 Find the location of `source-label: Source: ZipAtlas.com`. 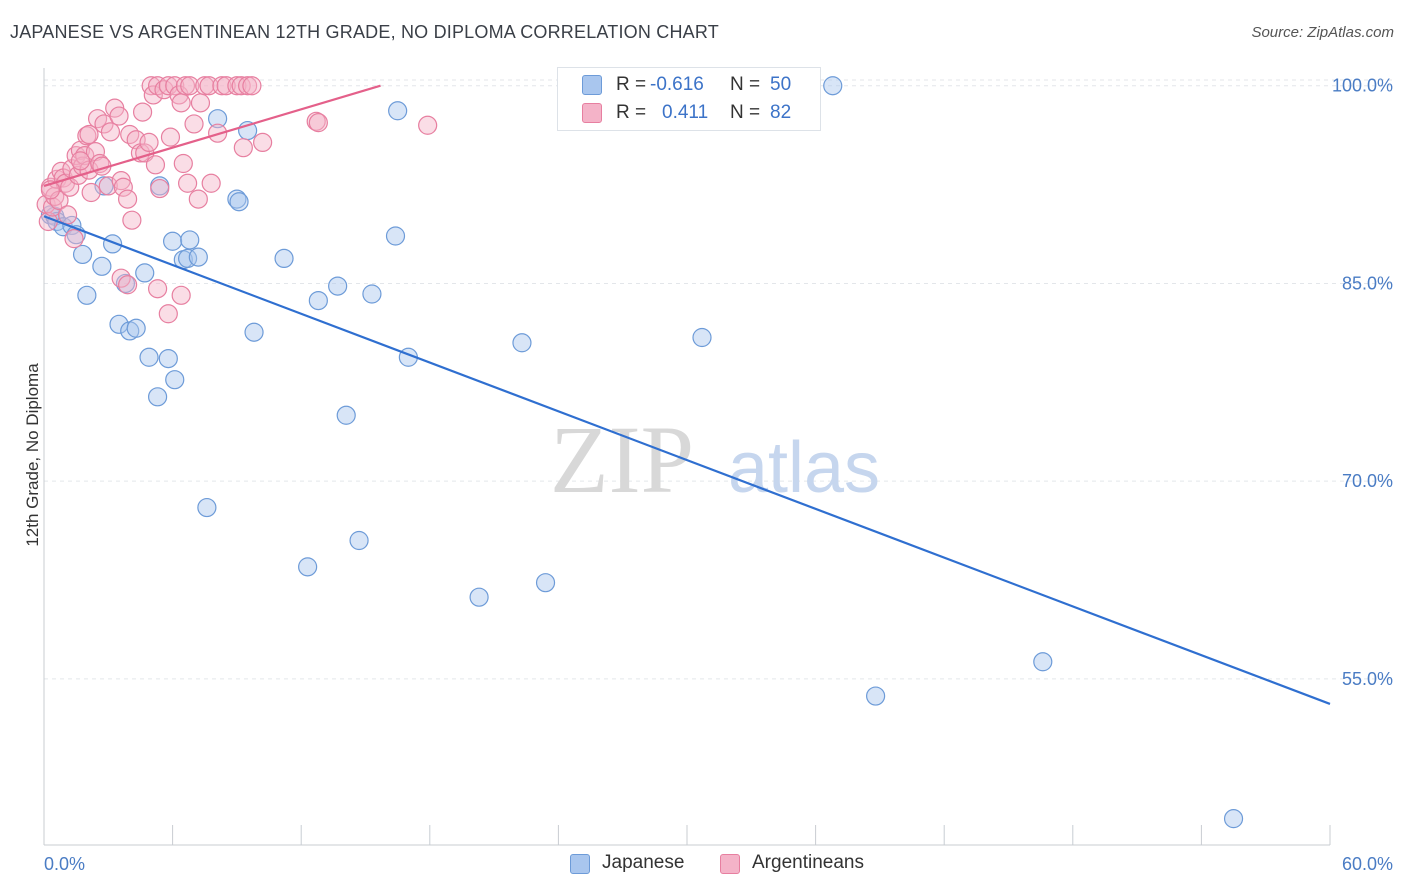

source-label: Source: ZipAtlas.com is located at coordinates (1322, 32).